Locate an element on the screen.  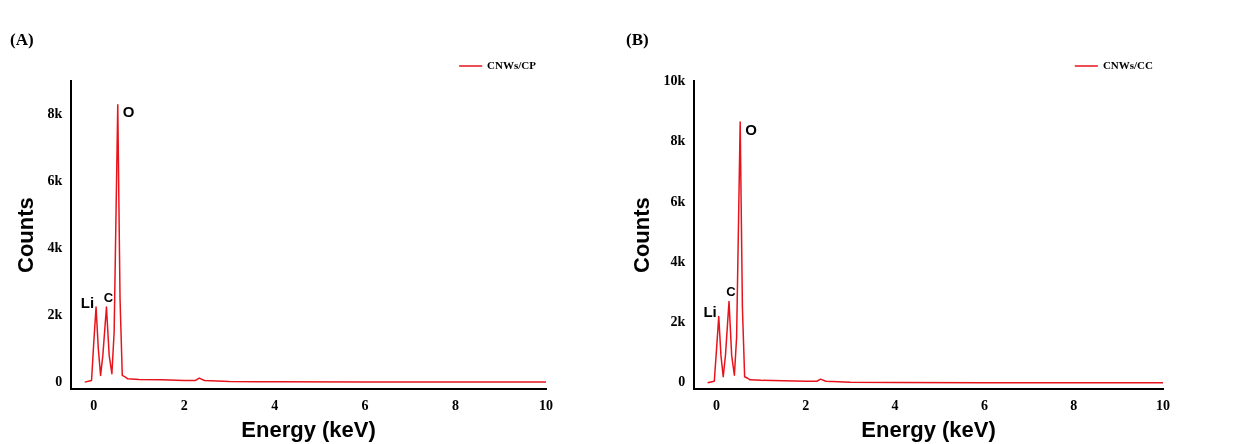
legend-label: CNWs/CC is located at coordinates (1128, 64).